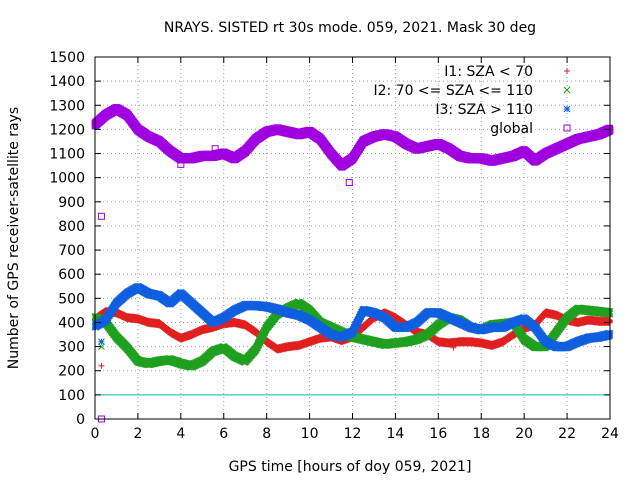  I want to click on outlier-point-i1, so click(101, 365).